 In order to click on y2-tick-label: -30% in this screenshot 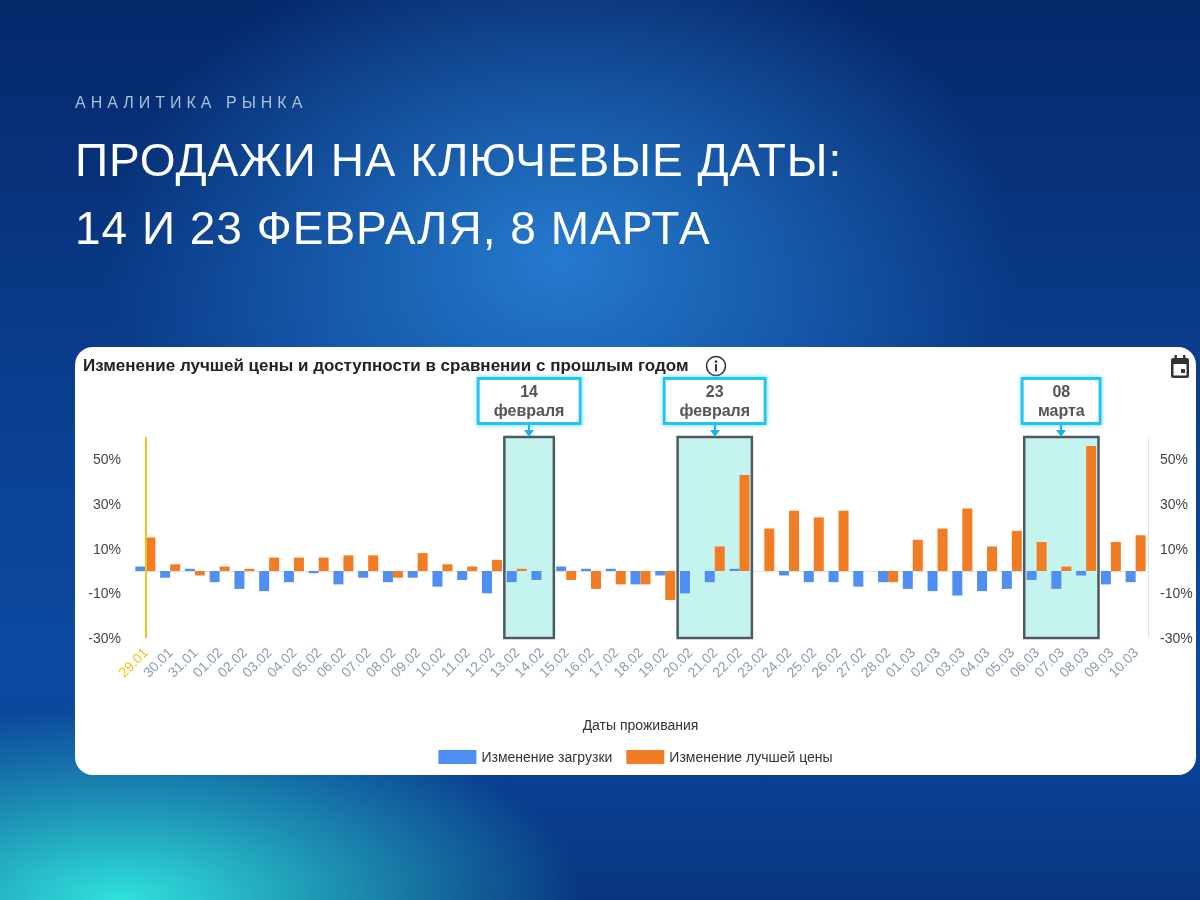, I will do `click(1176, 638)`.